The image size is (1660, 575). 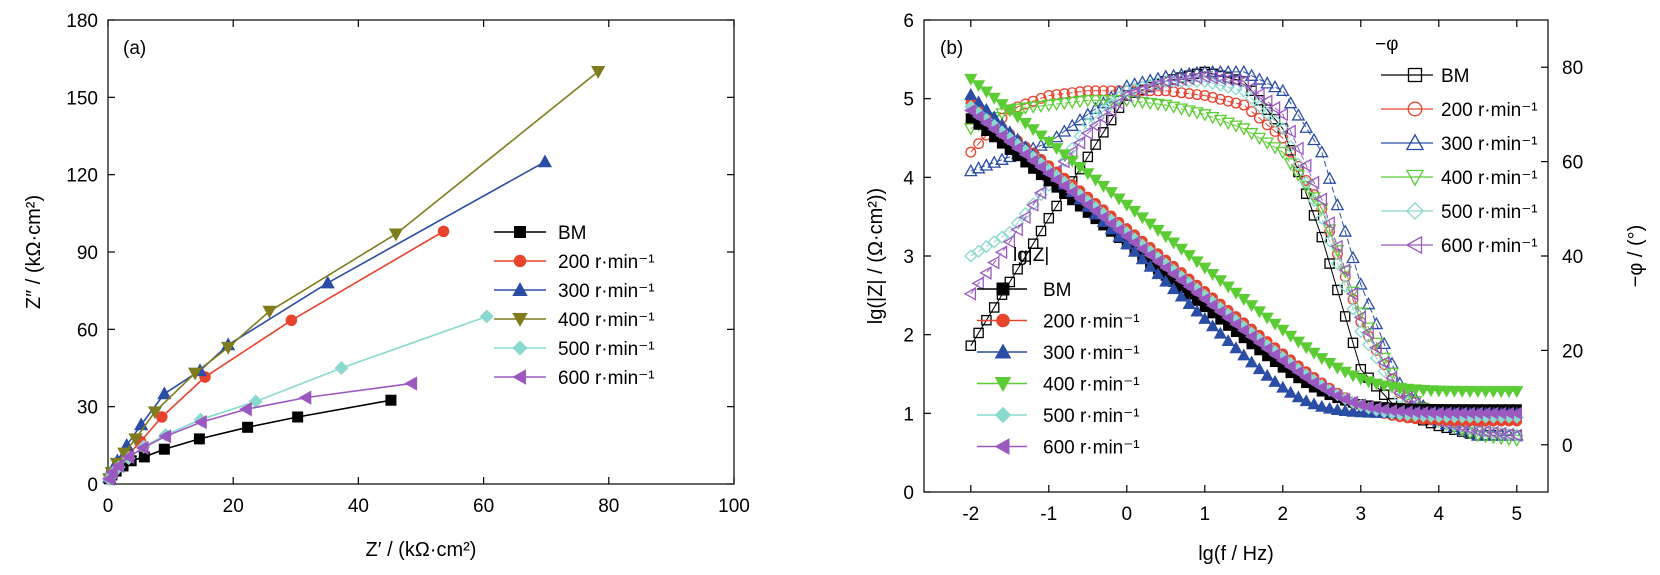 What do you see at coordinates (1489, 212) in the screenshot?
I see `legend-label: 500 r·min⁻¹` at bounding box center [1489, 212].